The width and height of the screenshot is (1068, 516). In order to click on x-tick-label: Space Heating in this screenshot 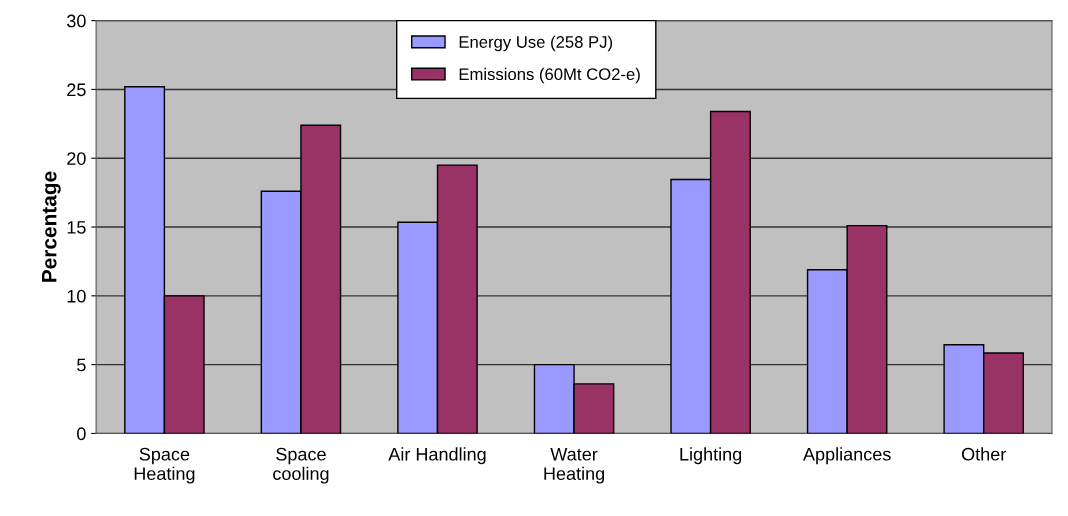, I will do `click(164, 465)`.